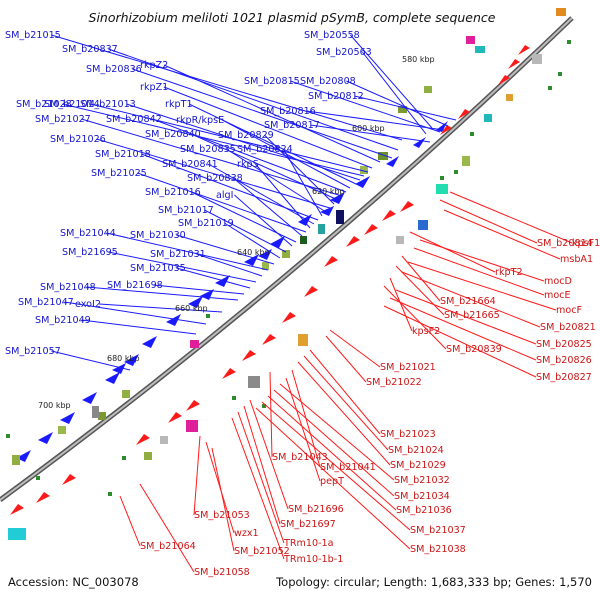  Describe the element at coordinates (179, 104) in the screenshot. I see `forward-gene-label: rkpT1` at that location.